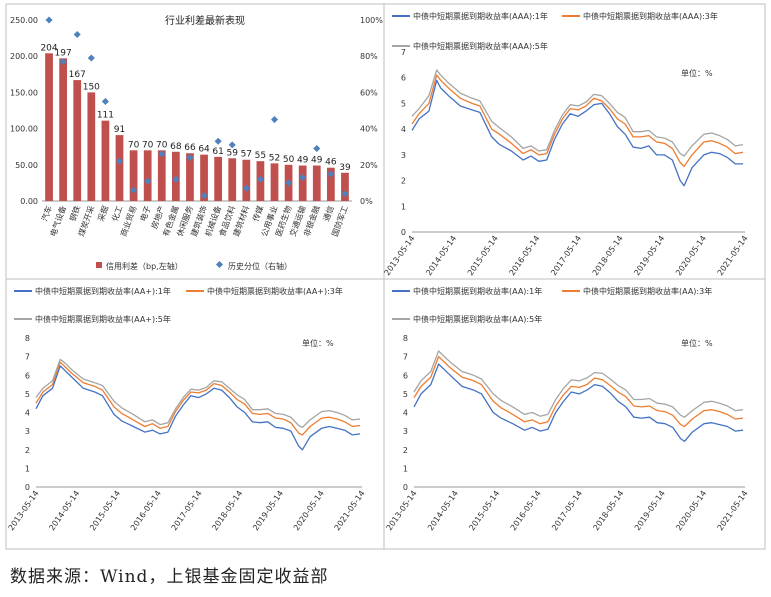 This screenshot has height=597, width=771. What do you see at coordinates (190, 148) in the screenshot?
I see `bar-data-label: 66` at bounding box center [190, 148].